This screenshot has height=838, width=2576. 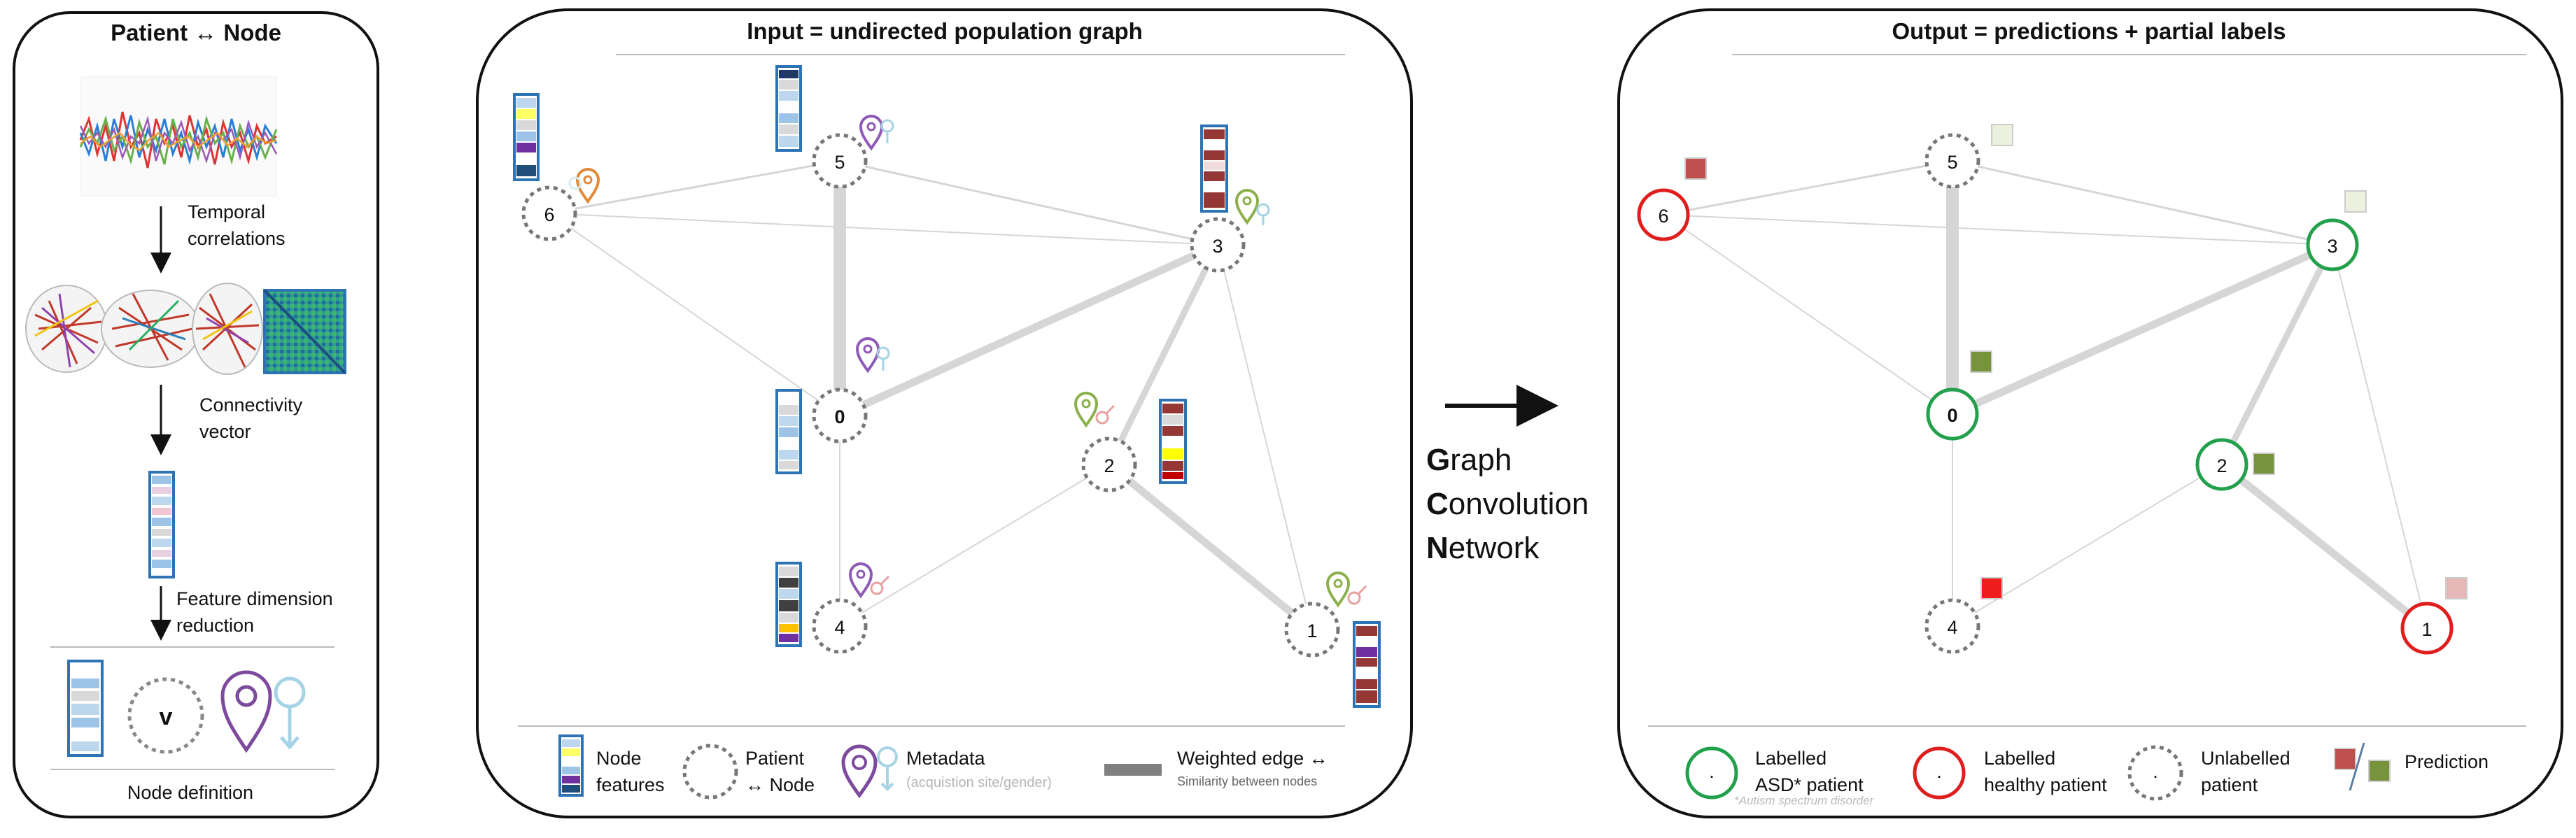 I want to click on input-node-1: 1, so click(x=1312, y=630).